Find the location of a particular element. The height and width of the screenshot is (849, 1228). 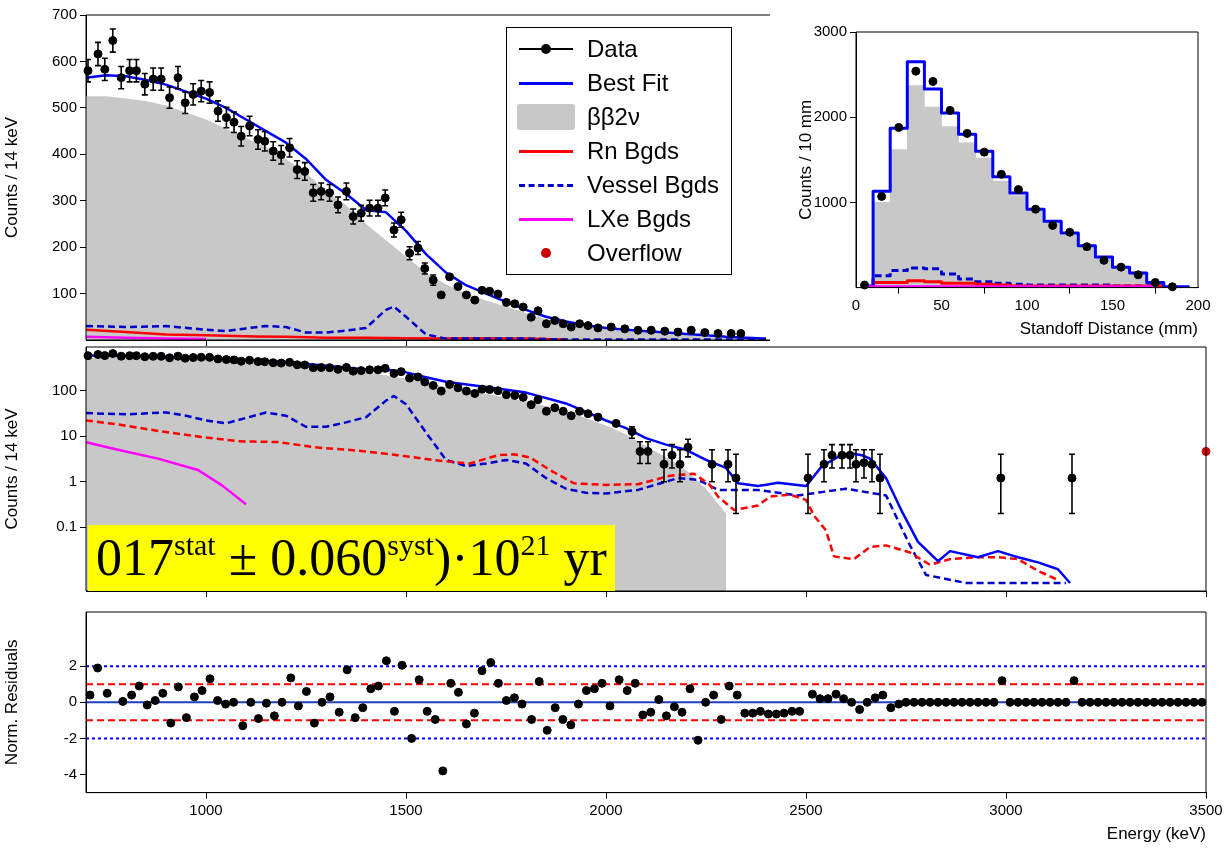

x-tick-label: 200 is located at coordinates (1198, 304).